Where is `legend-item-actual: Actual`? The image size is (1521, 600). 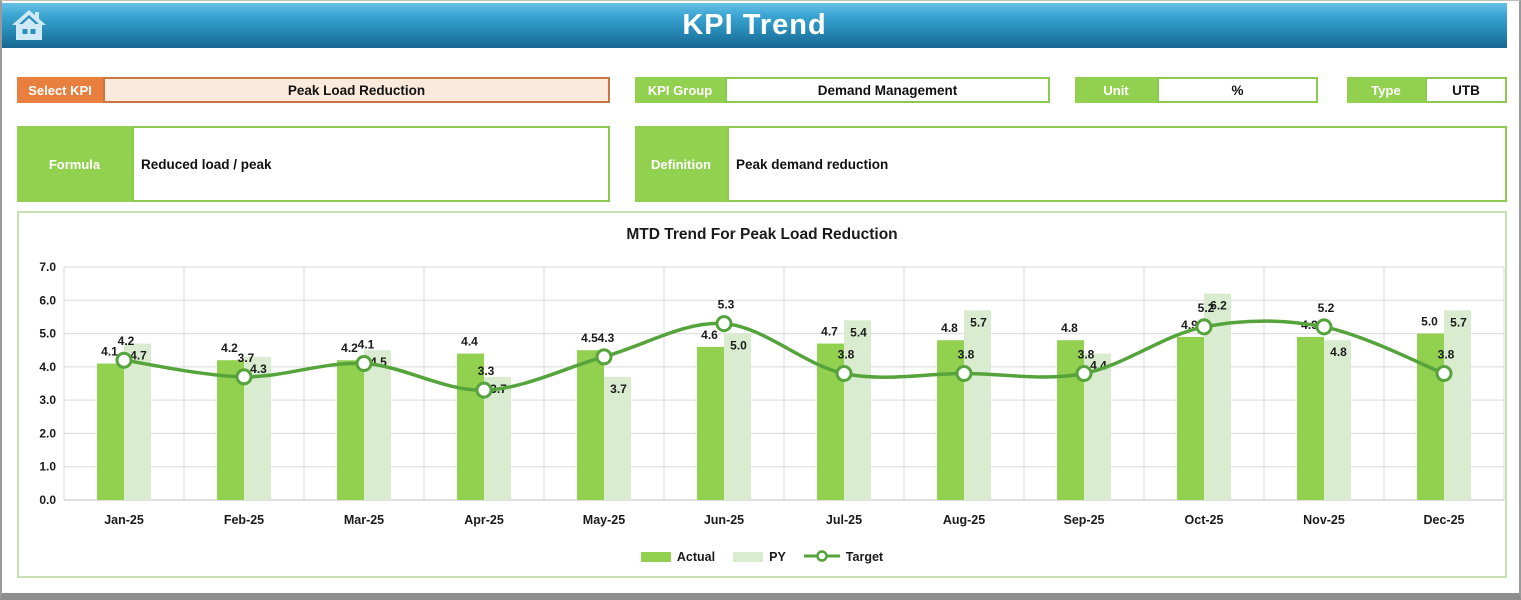 legend-item-actual: Actual is located at coordinates (678, 557).